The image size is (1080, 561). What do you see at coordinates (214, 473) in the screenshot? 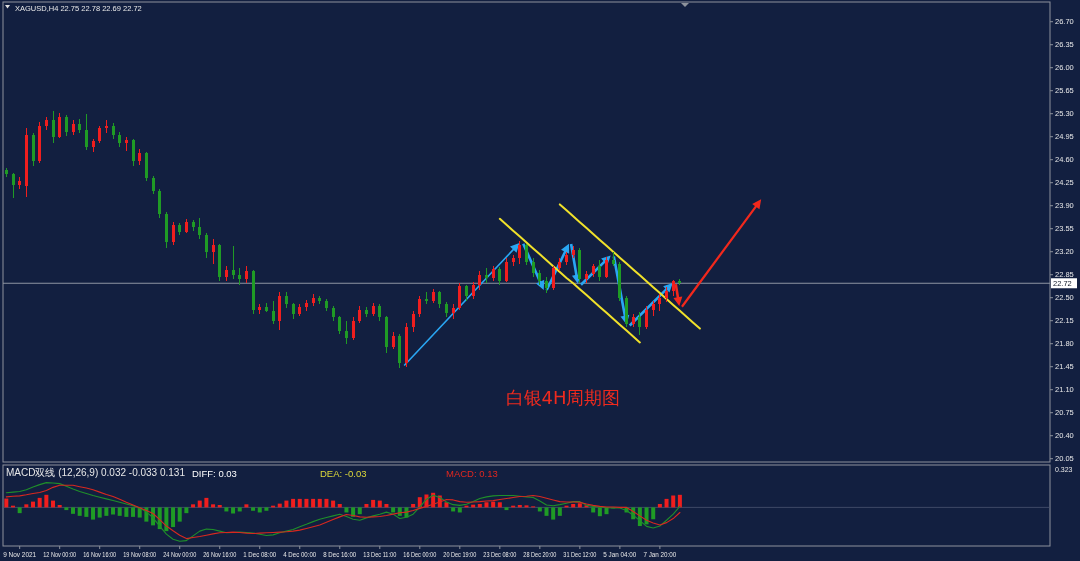
I see `text: DIFF: 0.03` at bounding box center [214, 473].